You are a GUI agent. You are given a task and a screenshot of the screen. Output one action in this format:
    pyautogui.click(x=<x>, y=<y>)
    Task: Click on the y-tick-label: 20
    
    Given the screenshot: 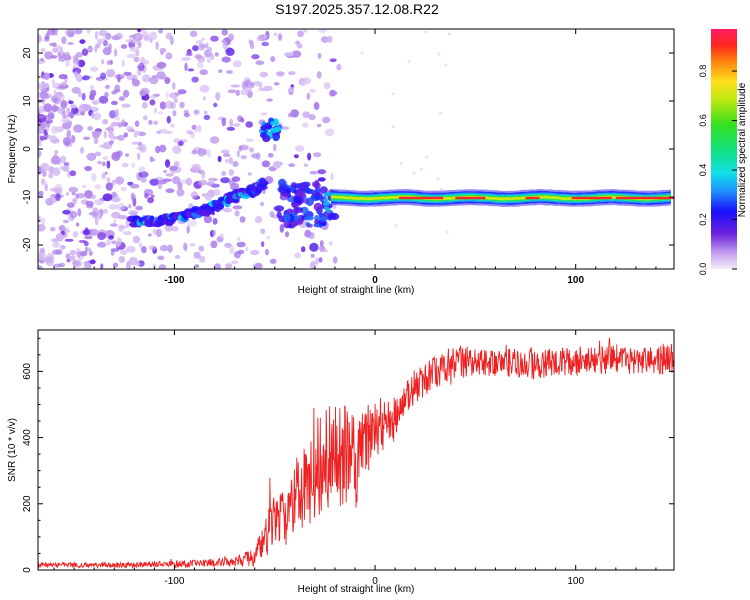 What is the action you would take?
    pyautogui.click(x=27, y=53)
    